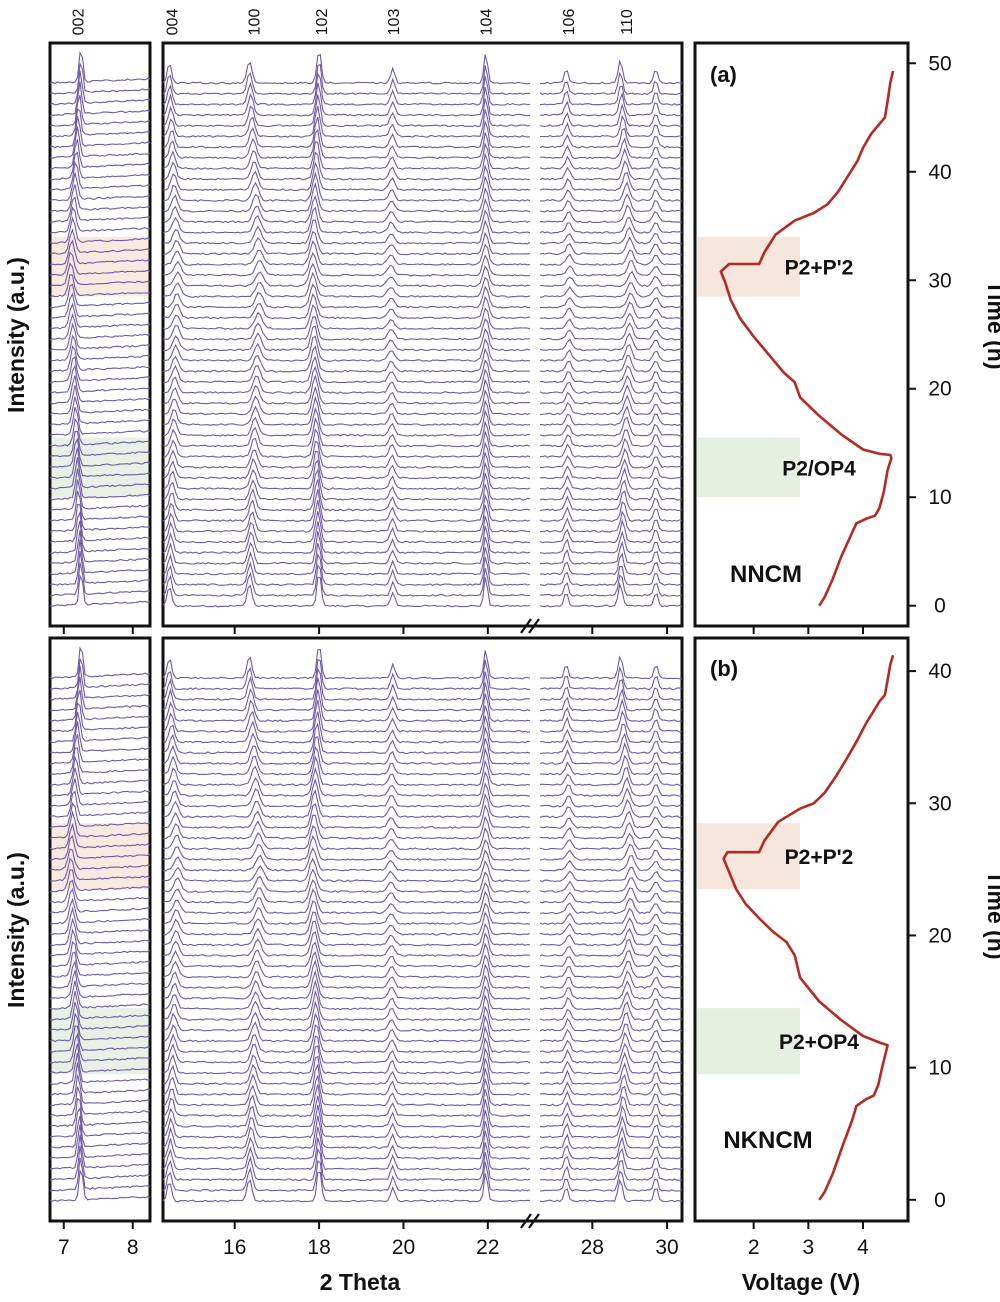 The image size is (1000, 1302). I want to click on theta-tick-label: 22, so click(487, 1247).